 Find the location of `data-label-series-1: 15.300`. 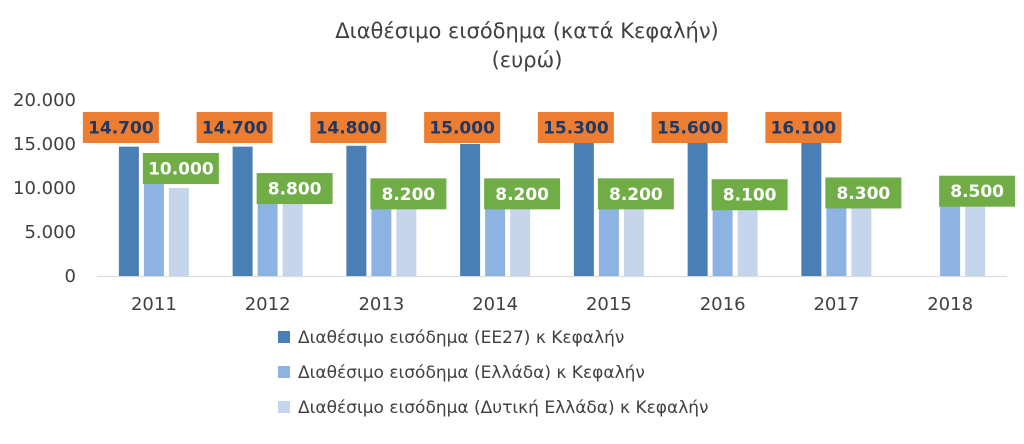

data-label-series-1: 15.300 is located at coordinates (575, 127).